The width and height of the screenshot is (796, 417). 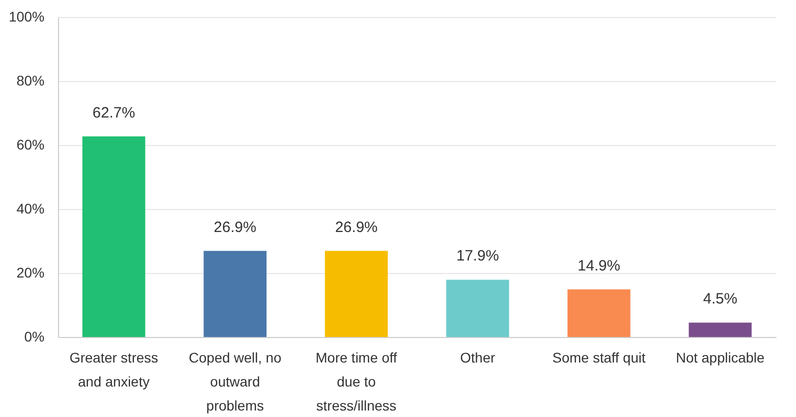 What do you see at coordinates (599, 358) in the screenshot?
I see `x-tick-label: Some staff quit` at bounding box center [599, 358].